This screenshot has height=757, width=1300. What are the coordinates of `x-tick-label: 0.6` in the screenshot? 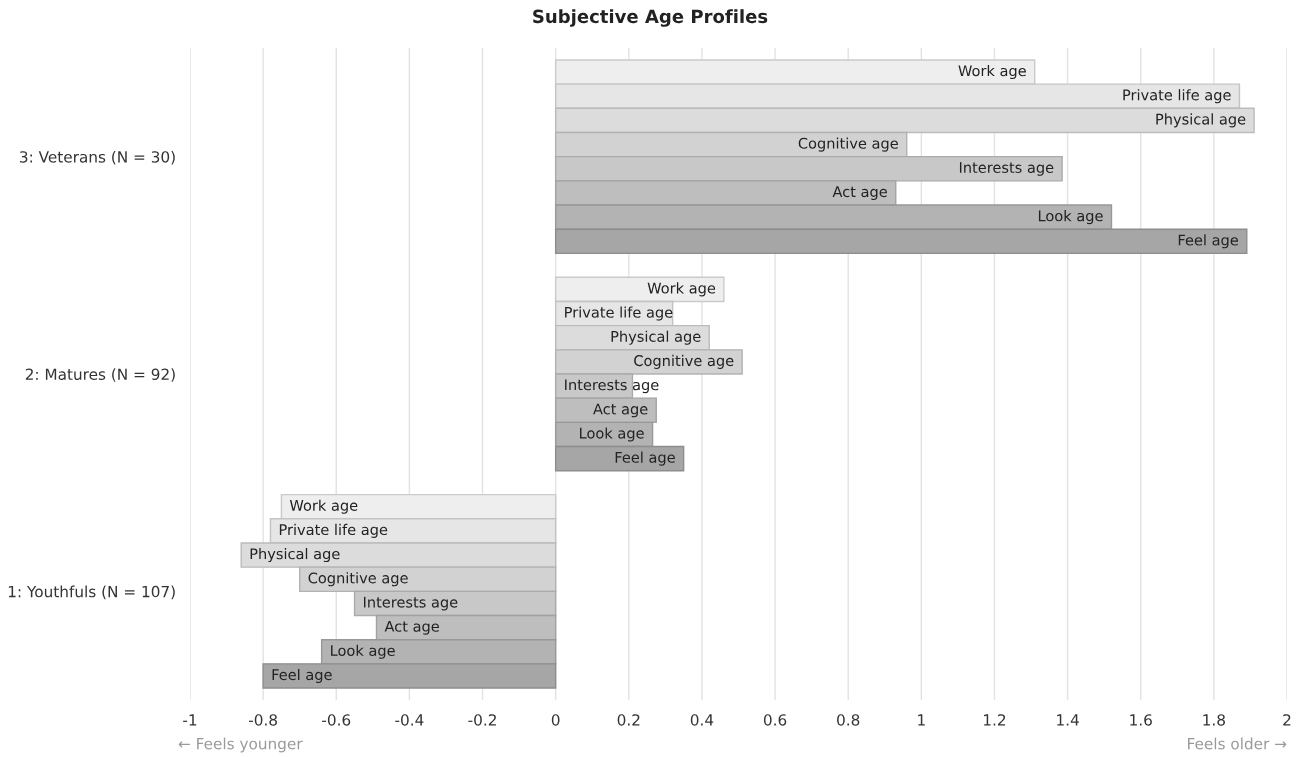 It's located at (775, 720).